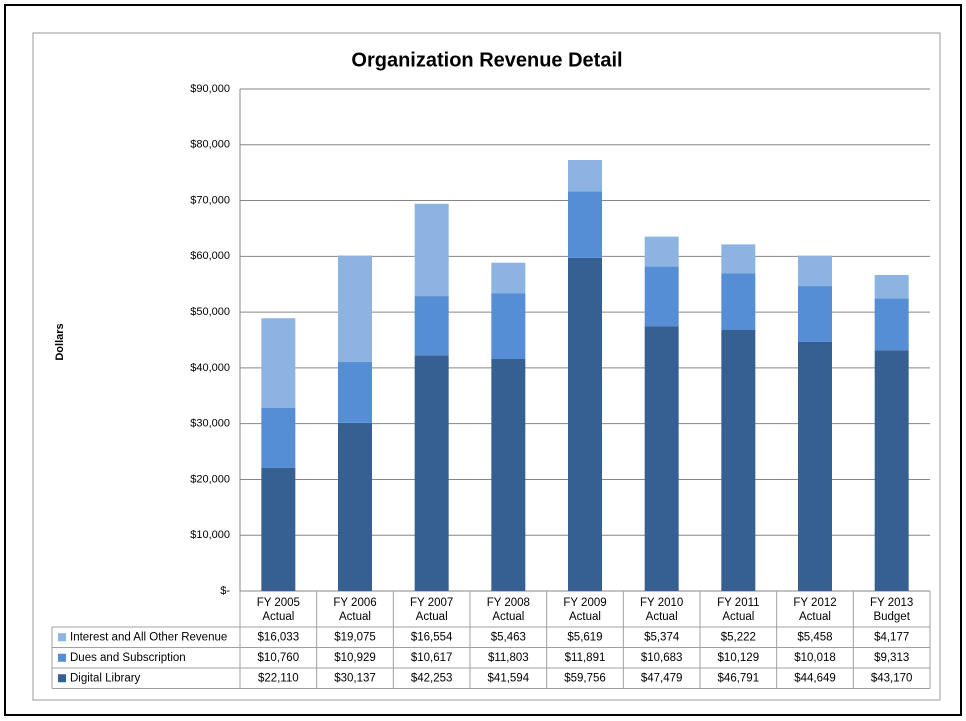 The width and height of the screenshot is (966, 721). I want to click on data-table-value: $16,554, so click(432, 637).